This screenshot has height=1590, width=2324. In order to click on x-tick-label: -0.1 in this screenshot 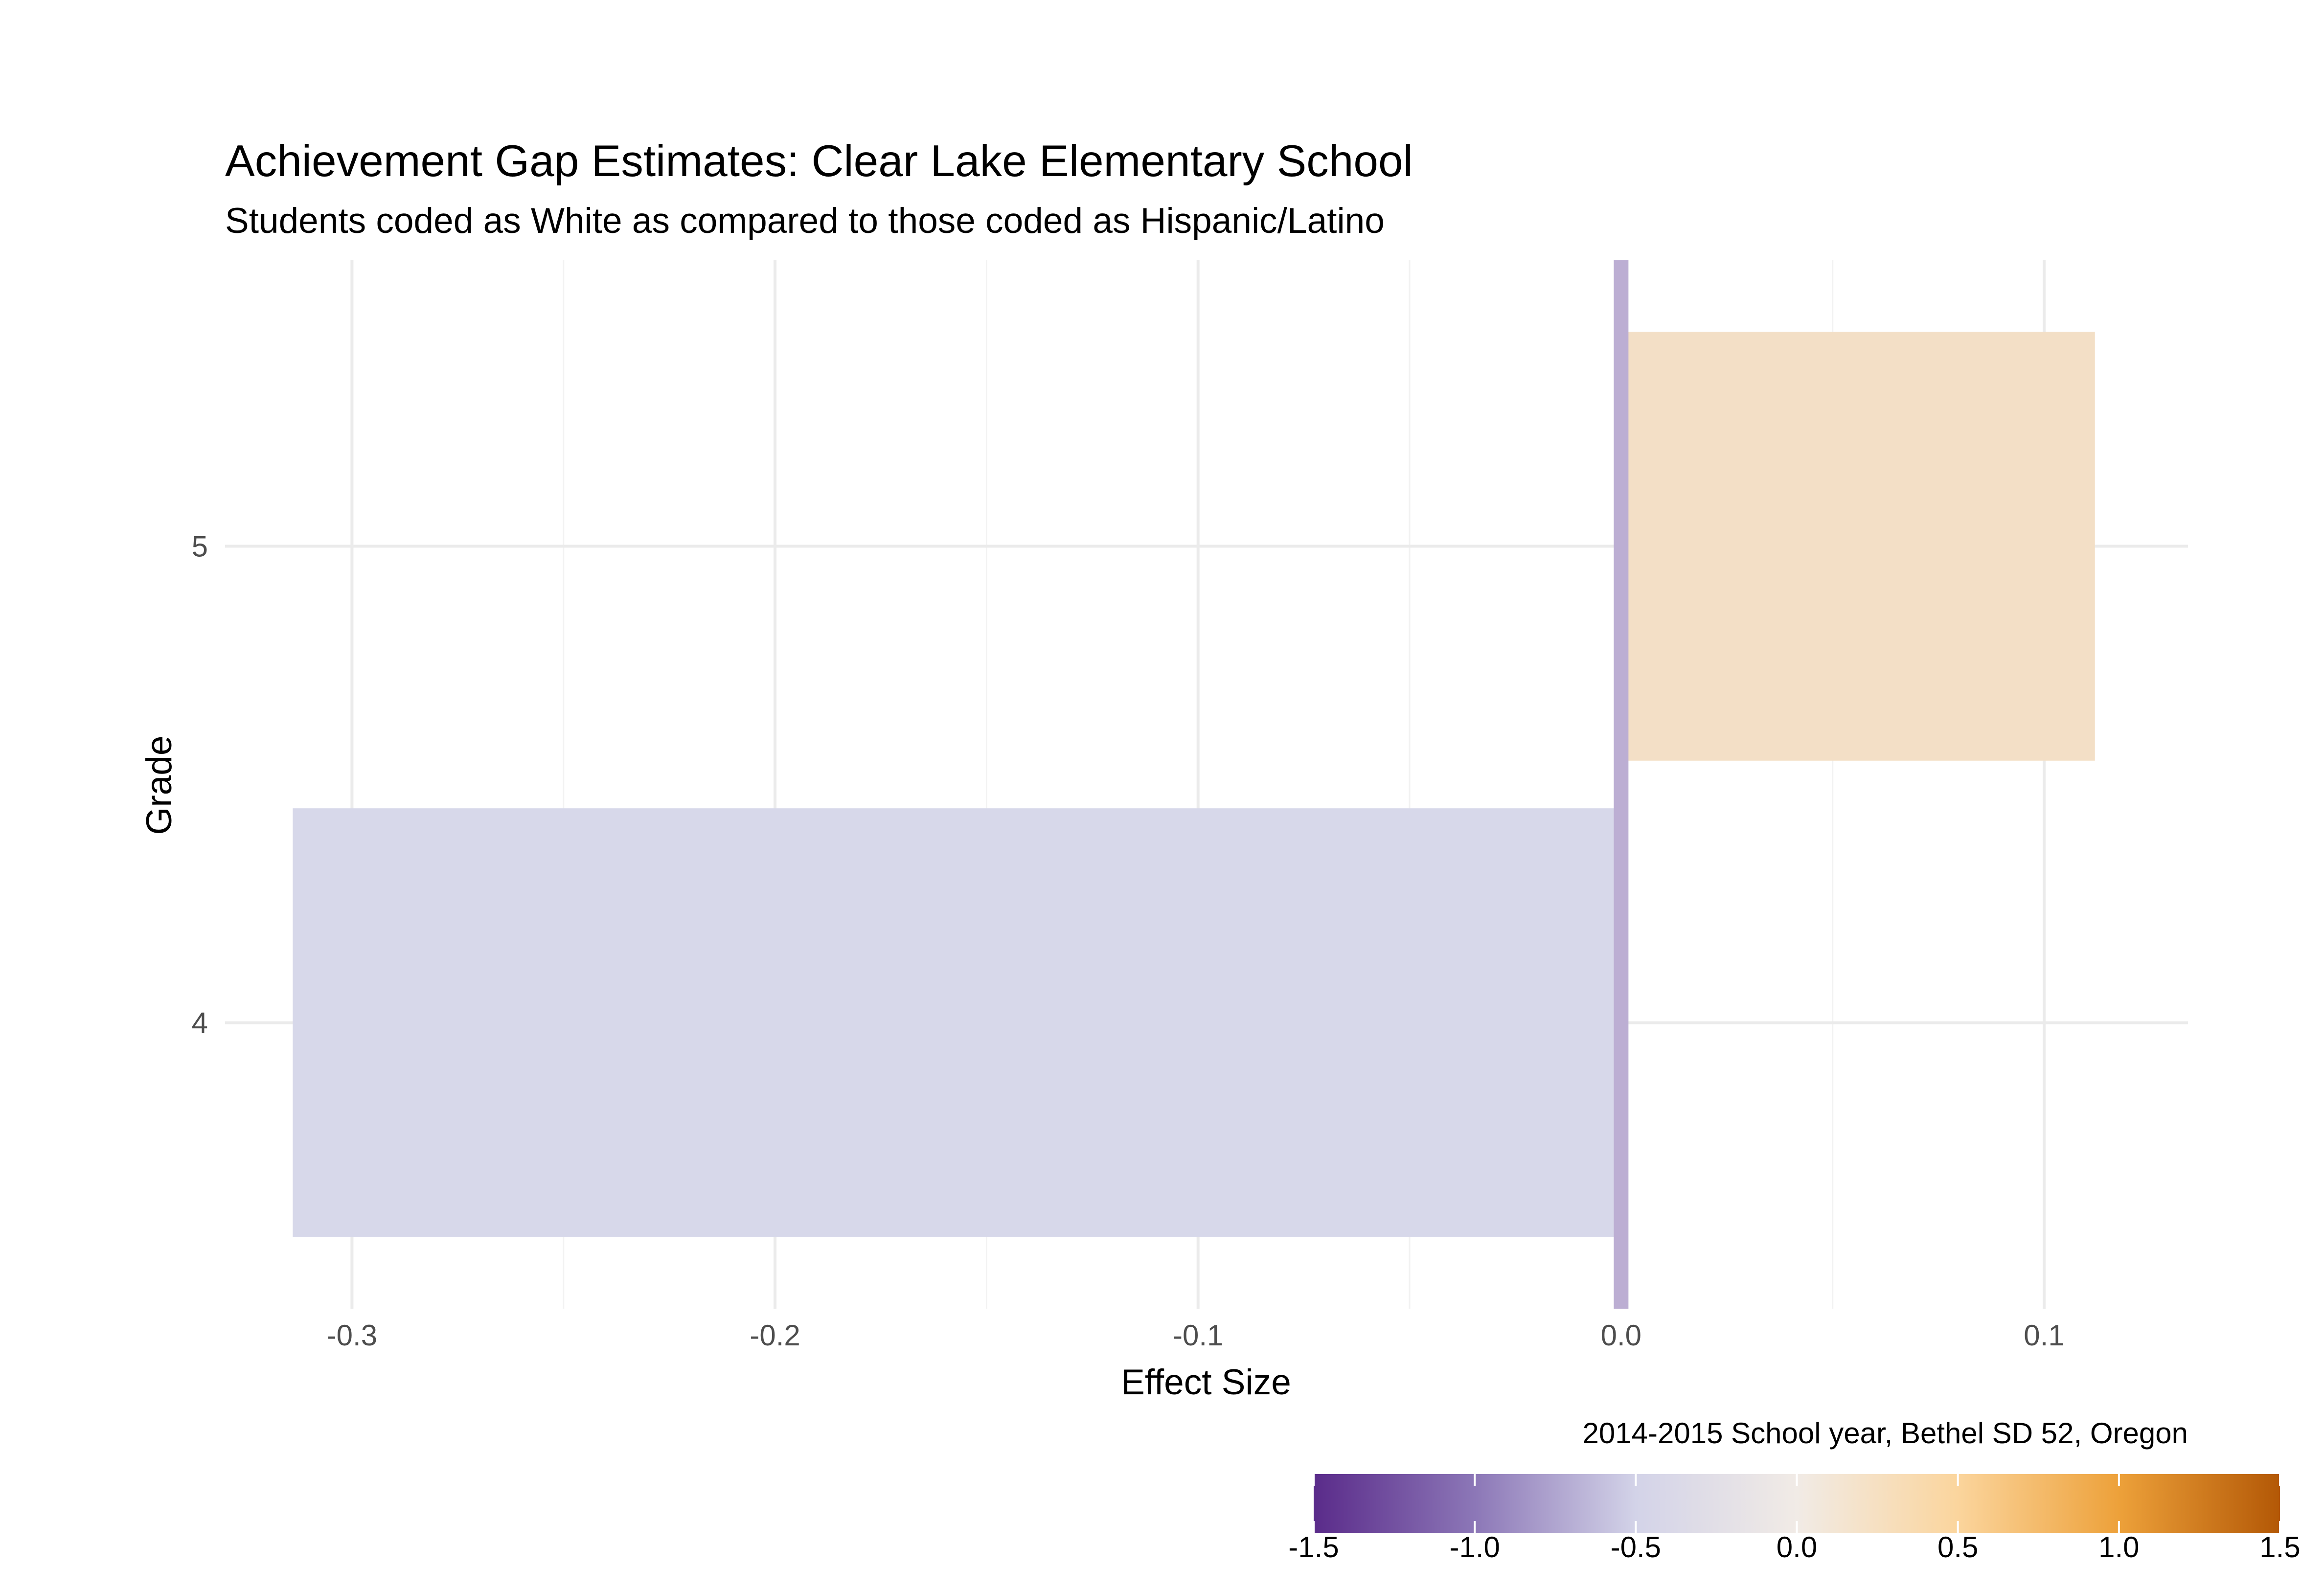, I will do `click(1198, 1336)`.